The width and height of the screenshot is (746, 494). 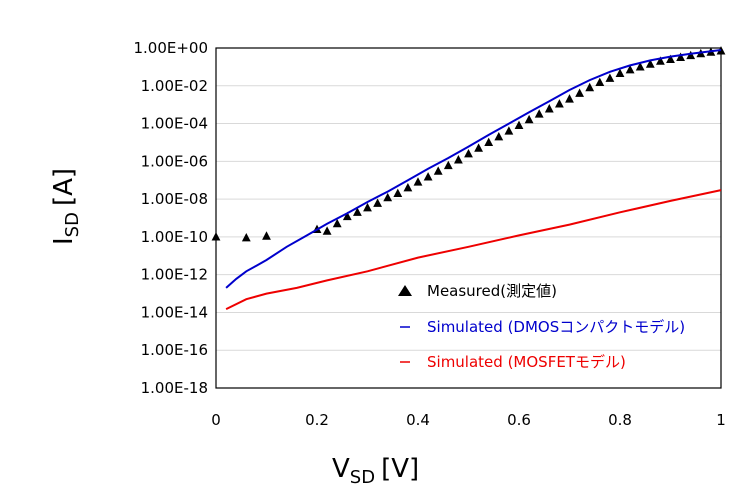 What do you see at coordinates (418, 420) in the screenshot?
I see `x-tick-label: 0.4` at bounding box center [418, 420].